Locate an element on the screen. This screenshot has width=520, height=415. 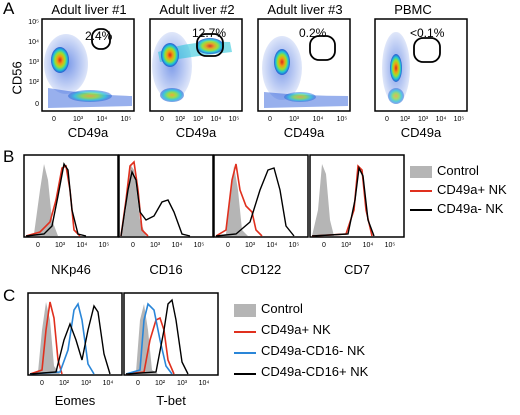
legend-b-control-label: Control is located at coordinates (458, 170).